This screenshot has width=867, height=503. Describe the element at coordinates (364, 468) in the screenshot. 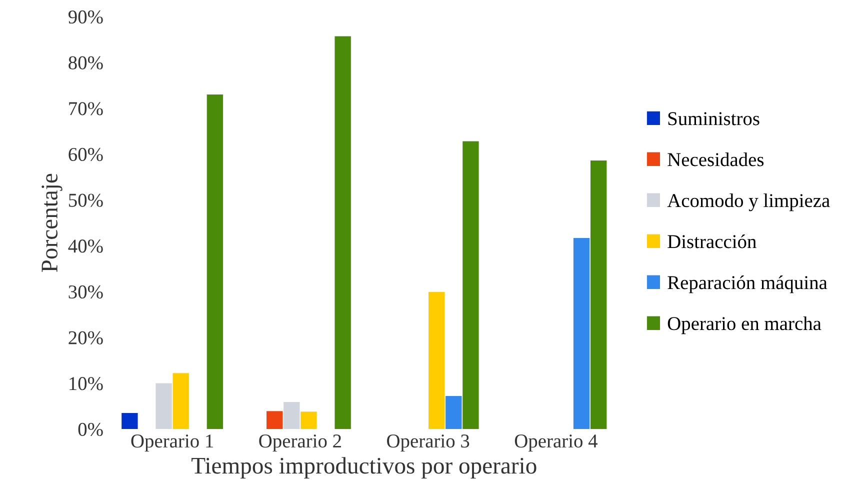

I see `x-axis-title: Tiempos improductivos por operario` at that location.